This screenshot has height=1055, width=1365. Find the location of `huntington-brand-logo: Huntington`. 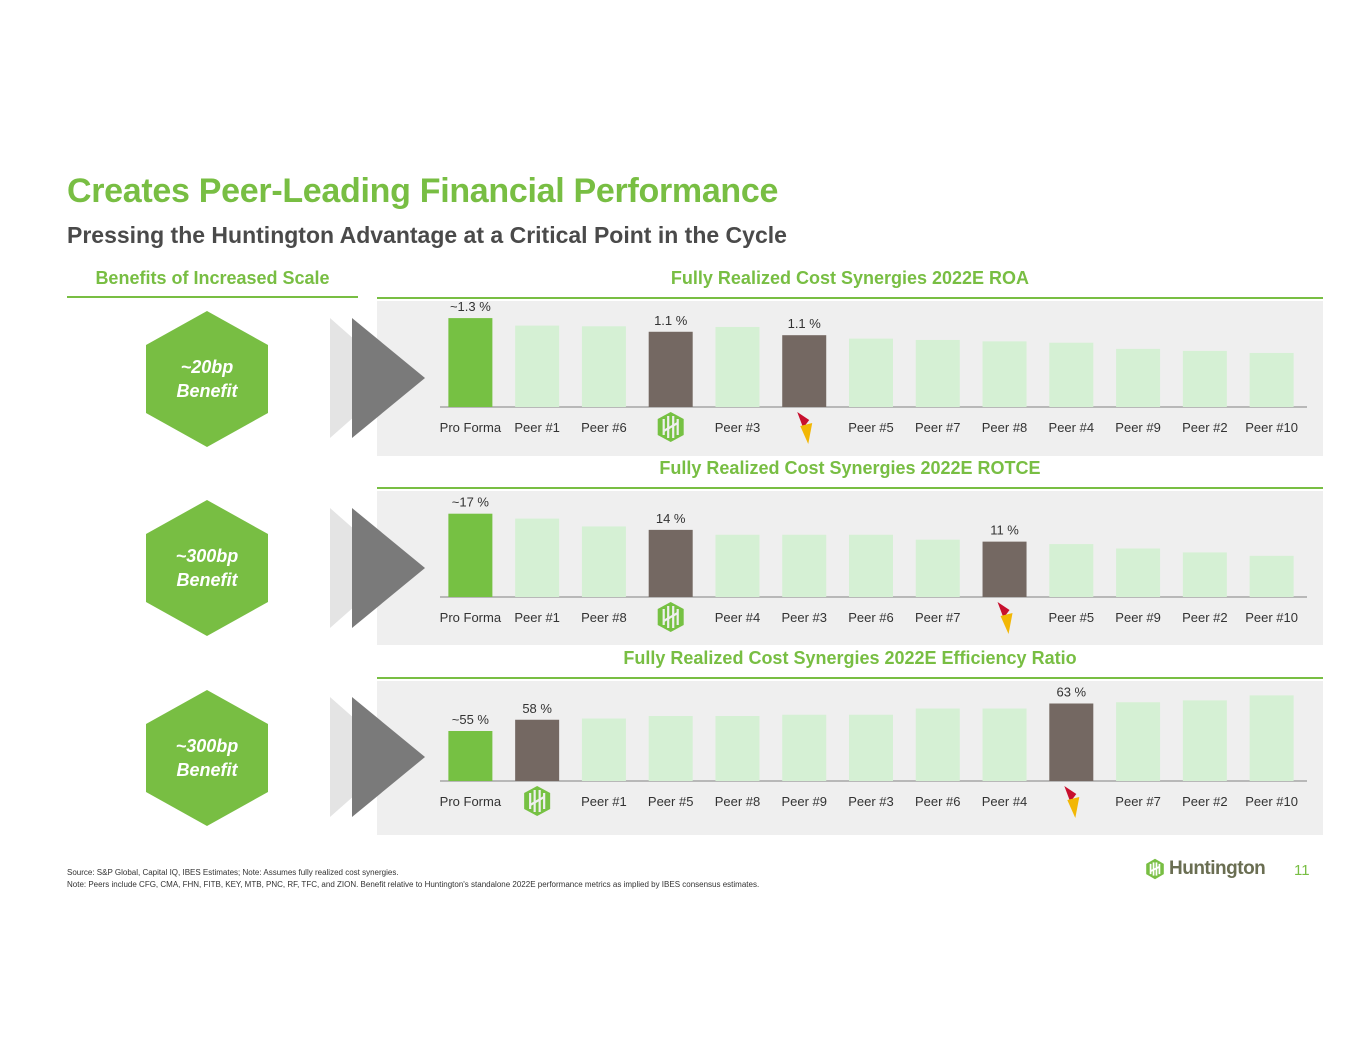

huntington-brand-logo: Huntington is located at coordinates (1205, 869).